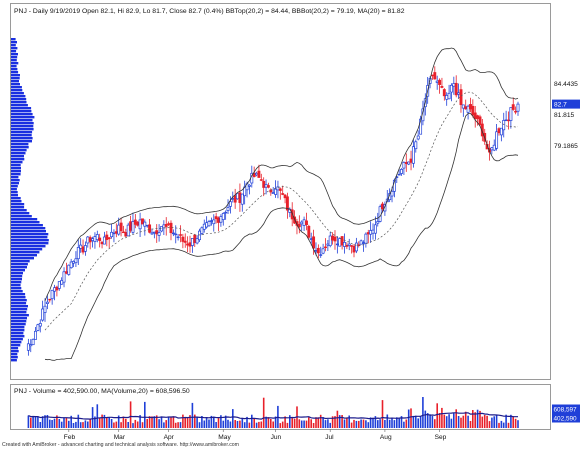 This screenshot has height=453, width=586. I want to click on volume-axis: 608,597 402,590, so click(566, 413).